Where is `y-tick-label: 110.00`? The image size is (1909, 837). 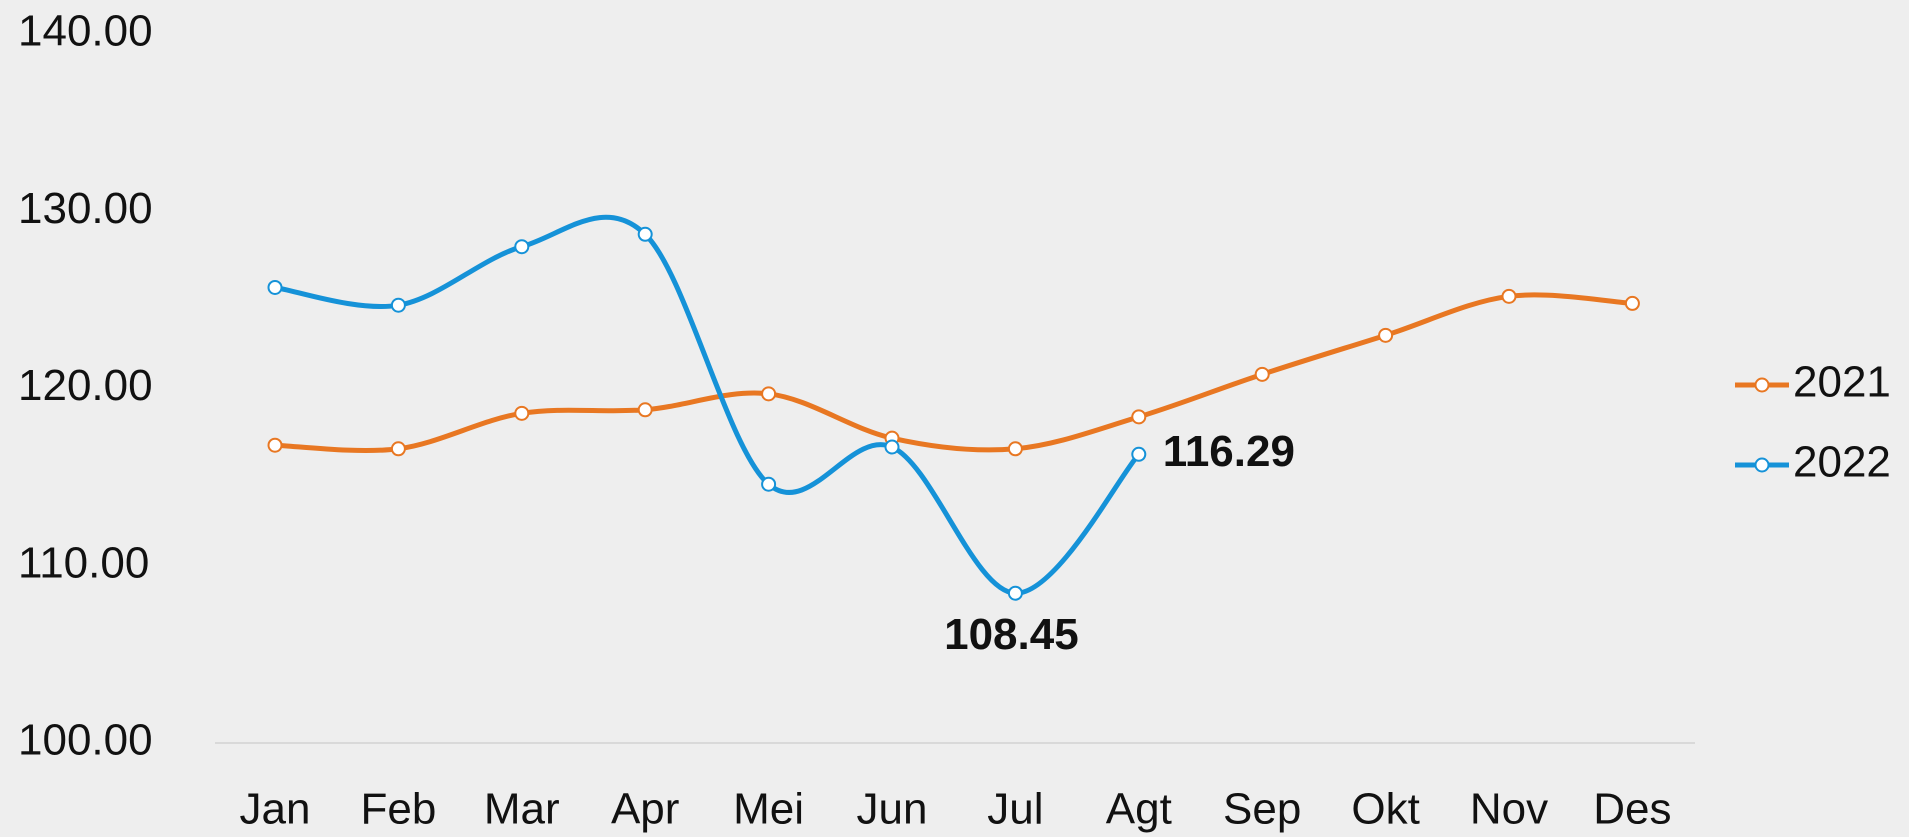
y-tick-label: 110.00 is located at coordinates (83, 562).